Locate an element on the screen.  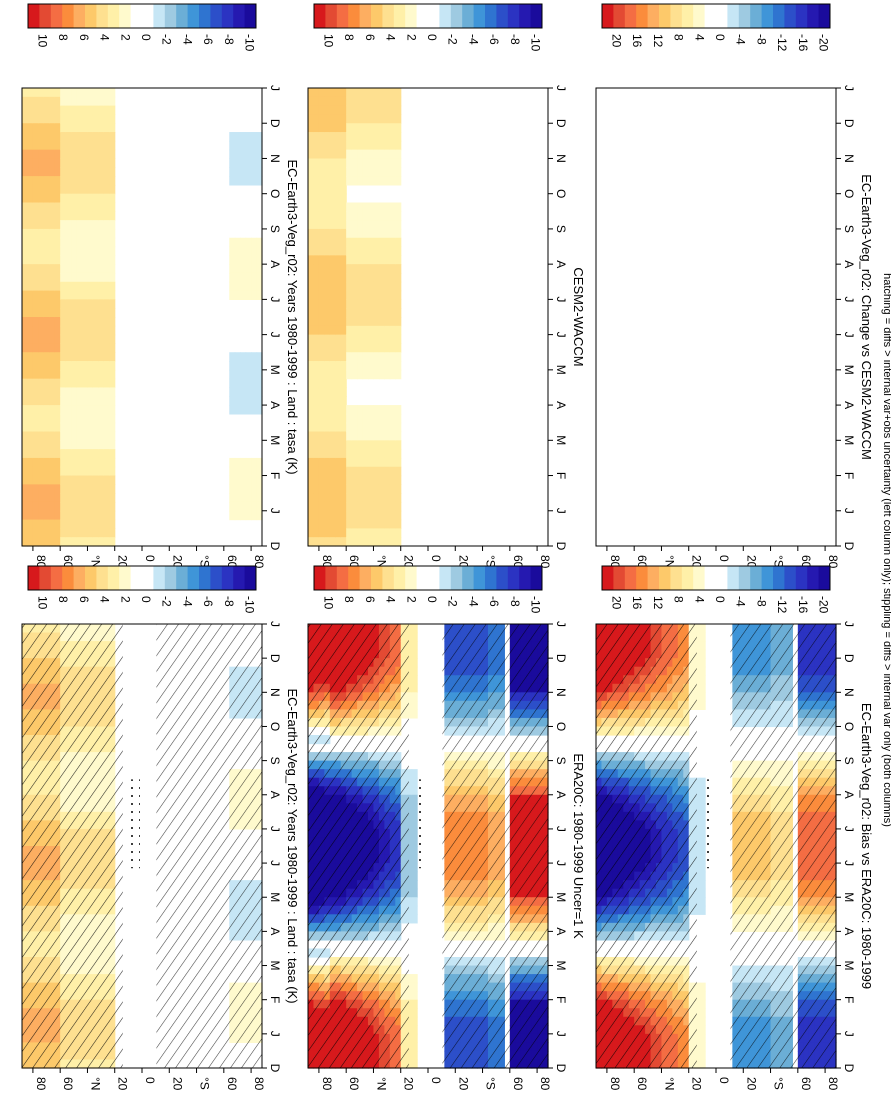
colorbar-label: 4 is located at coordinates (391, 37).